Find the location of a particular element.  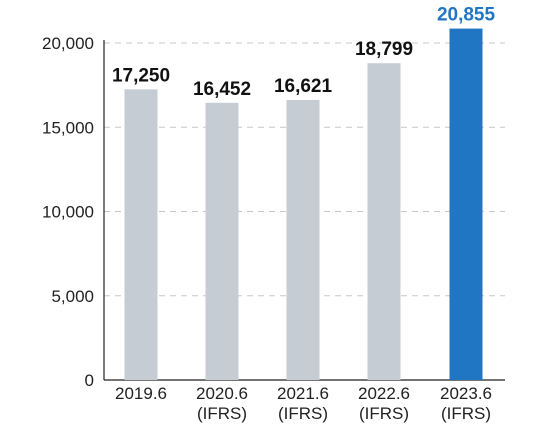

x-tick-label: 2022.6 is located at coordinates (384, 393).